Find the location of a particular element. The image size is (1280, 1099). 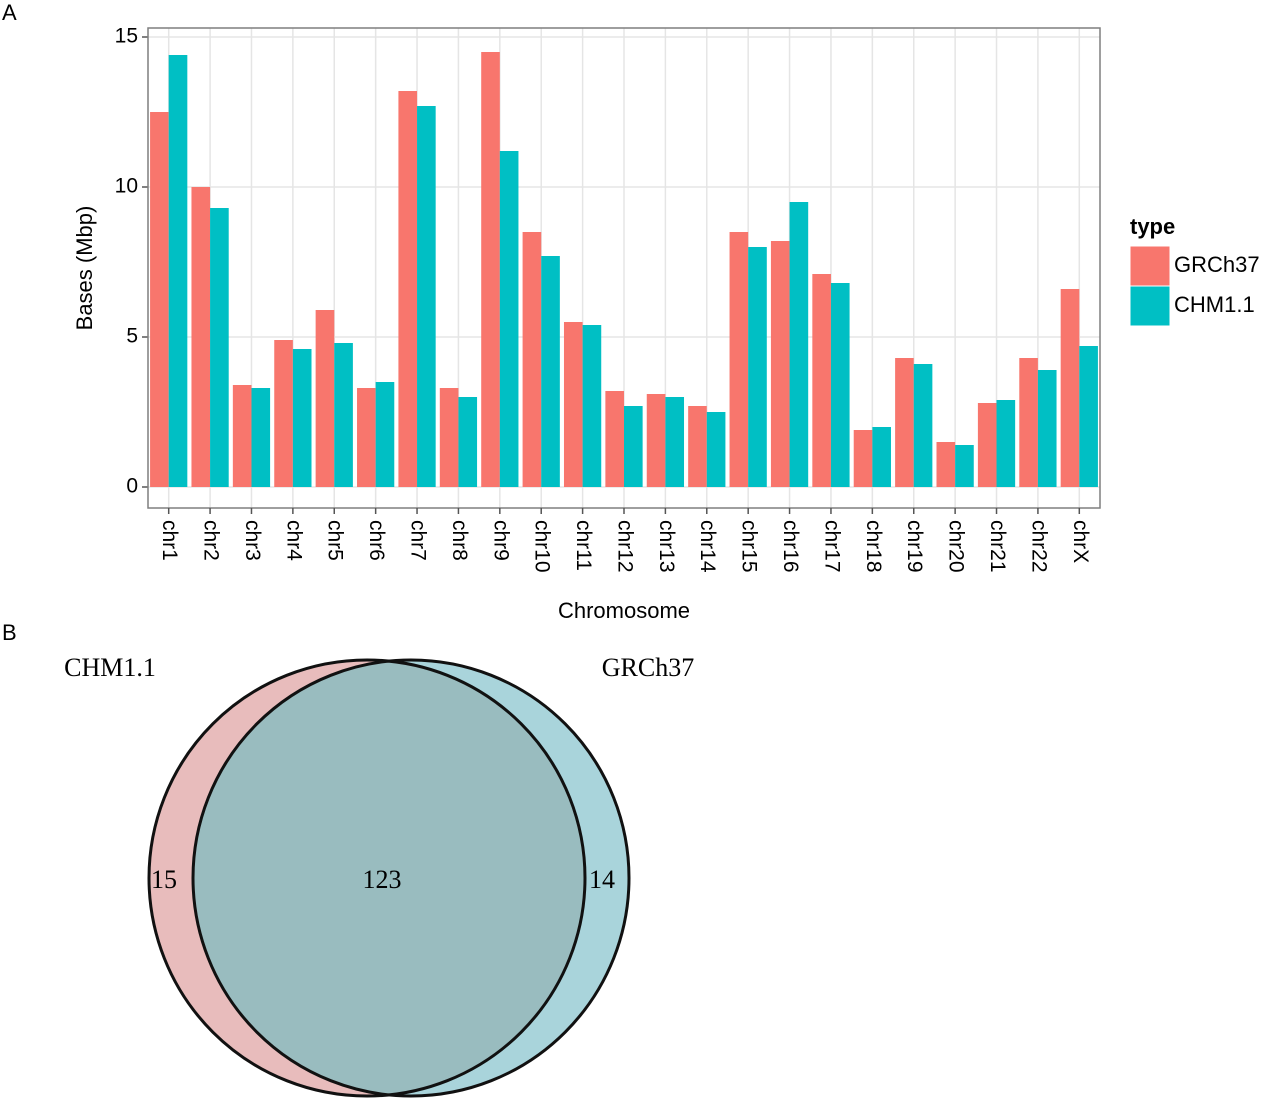

x-tick-label: chr3 is located at coordinates (252, 540).